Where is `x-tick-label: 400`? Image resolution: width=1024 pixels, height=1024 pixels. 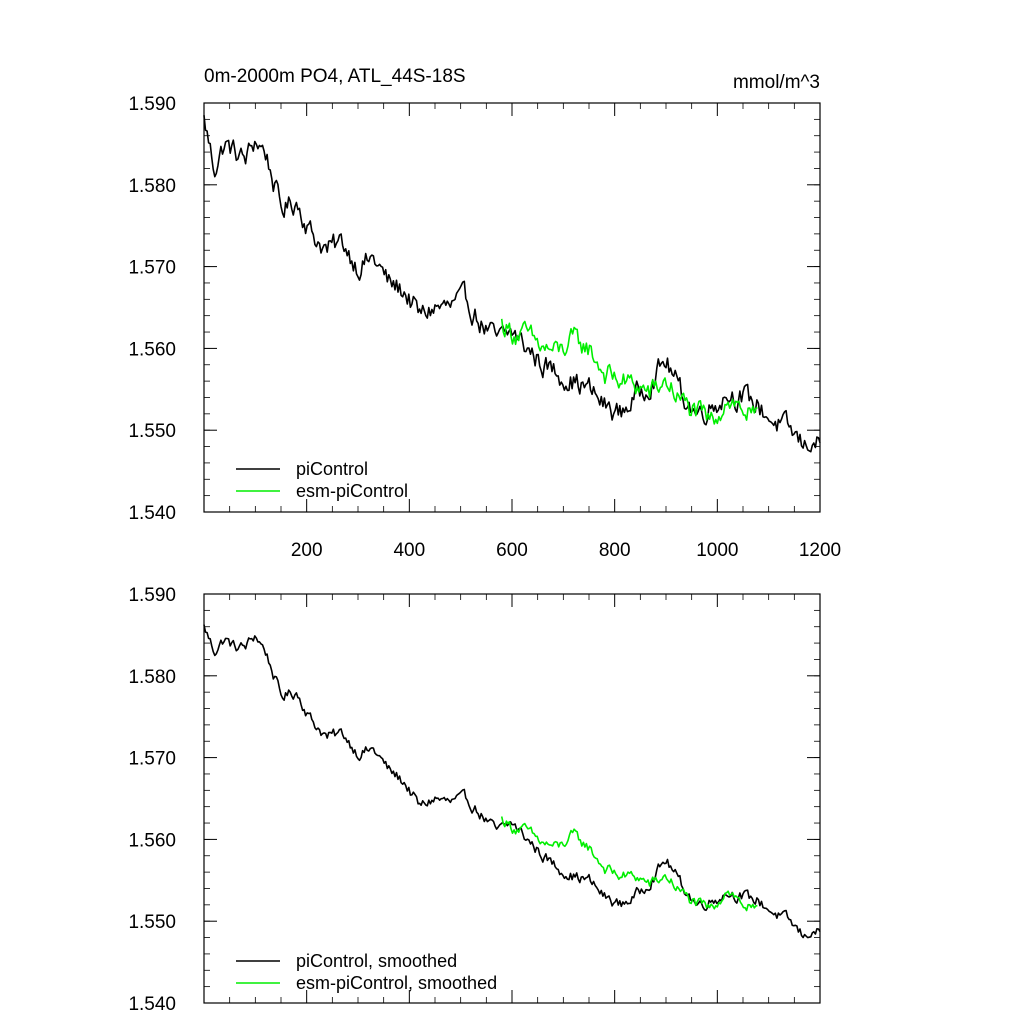 x-tick-label: 400 is located at coordinates (409, 550).